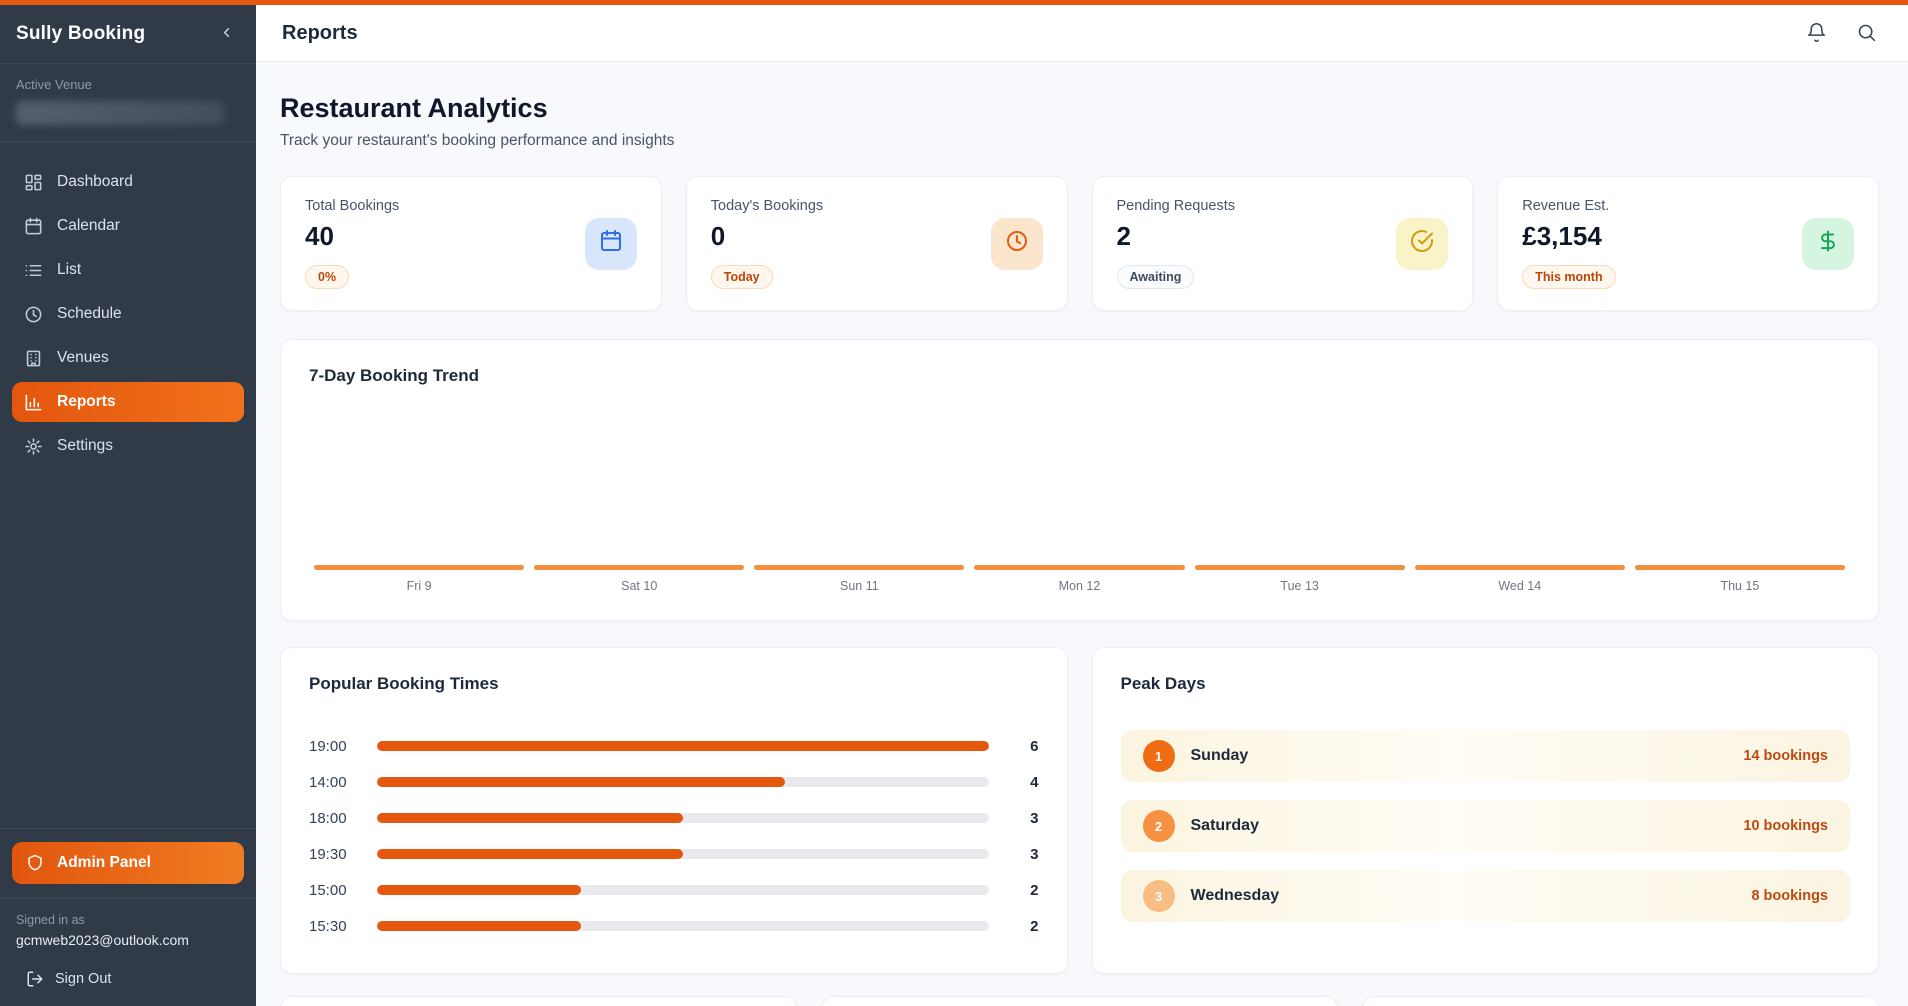 The image size is (1908, 1006). I want to click on x-axis-label: Wed 14, so click(1520, 586).